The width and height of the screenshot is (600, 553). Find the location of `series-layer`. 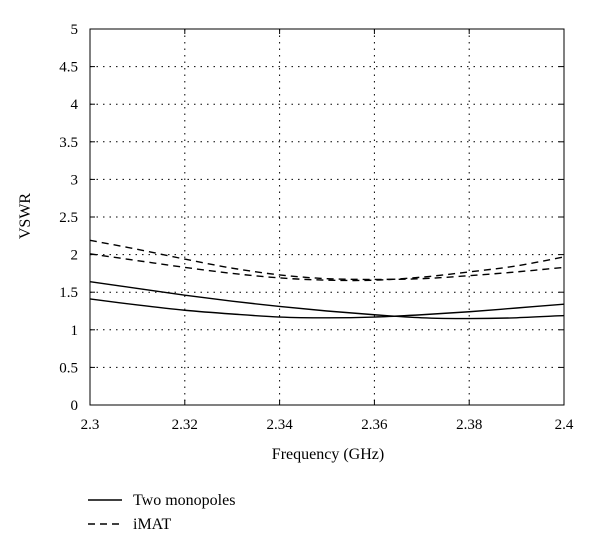

series-layer is located at coordinates (327, 279).